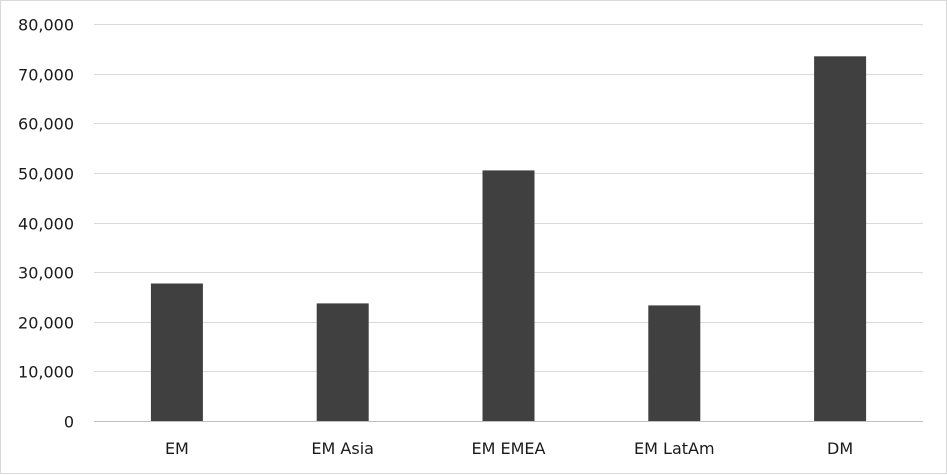  Describe the element at coordinates (46, 75) in the screenshot. I see `y-tick-label: 70,000` at that location.